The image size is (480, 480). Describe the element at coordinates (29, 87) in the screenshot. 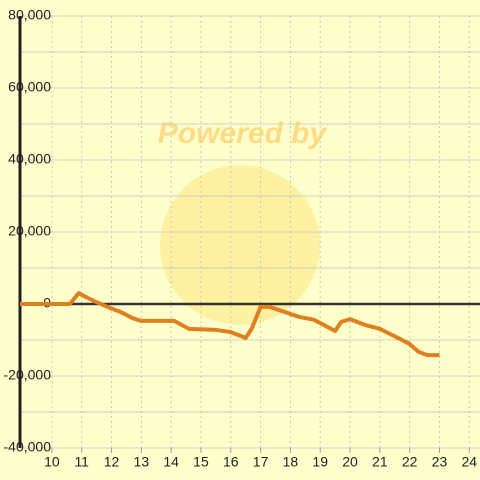

I see `y-tick-label: 60,000` at that location.